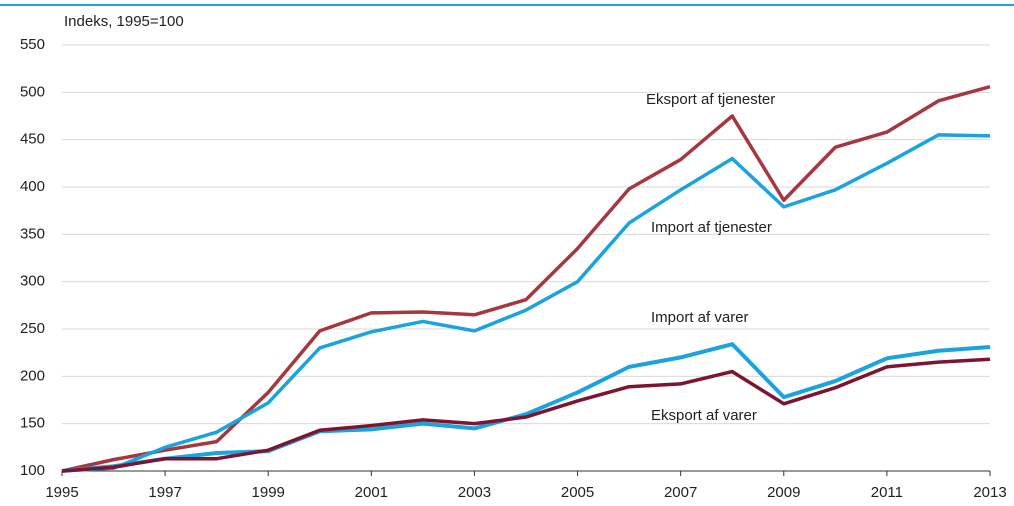 The width and height of the screenshot is (1014, 506). Describe the element at coordinates (887, 492) in the screenshot. I see `x-tick-label: 2011` at that location.